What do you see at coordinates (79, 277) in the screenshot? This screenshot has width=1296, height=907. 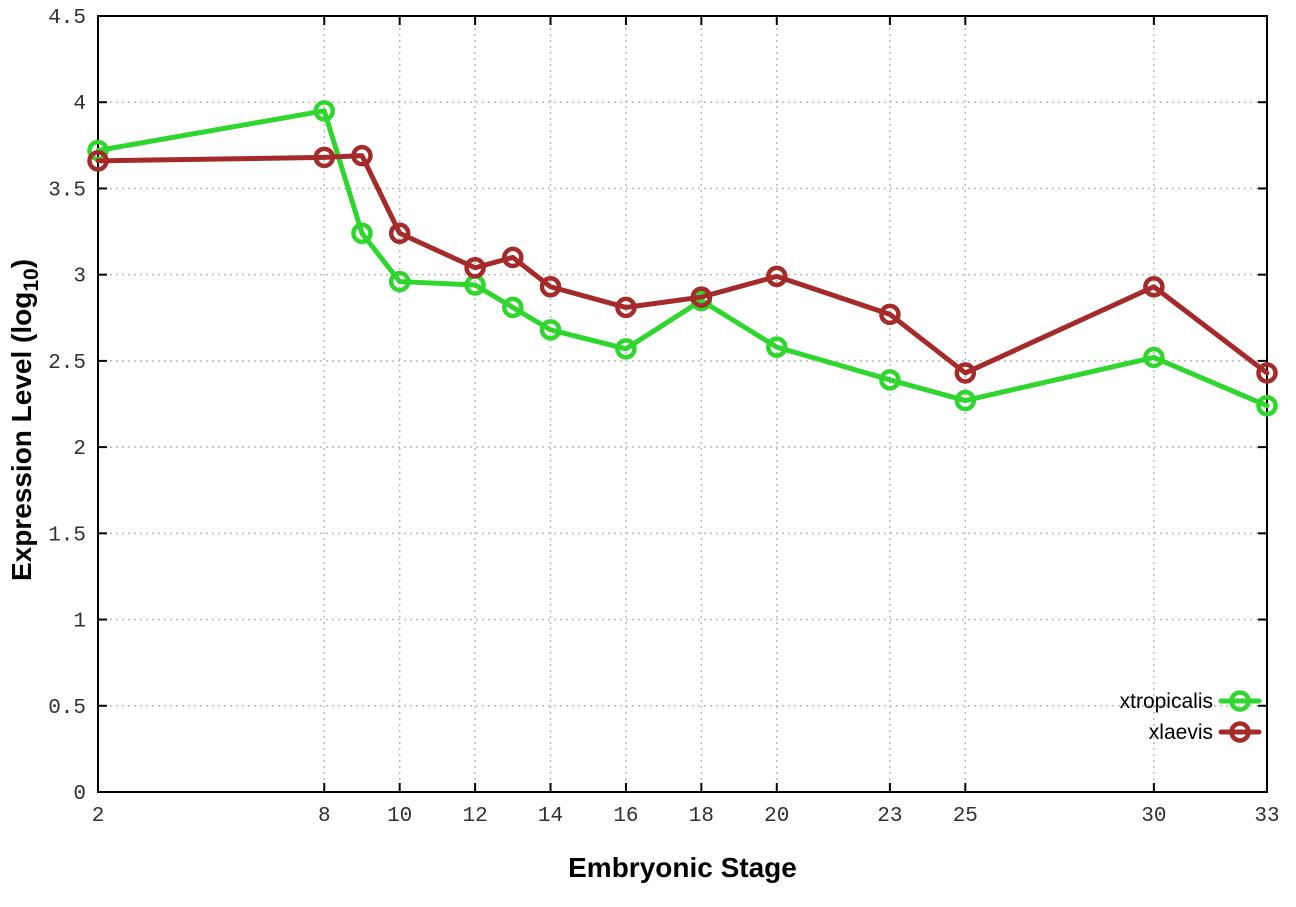 I see `y-tick-label: 3` at bounding box center [79, 277].